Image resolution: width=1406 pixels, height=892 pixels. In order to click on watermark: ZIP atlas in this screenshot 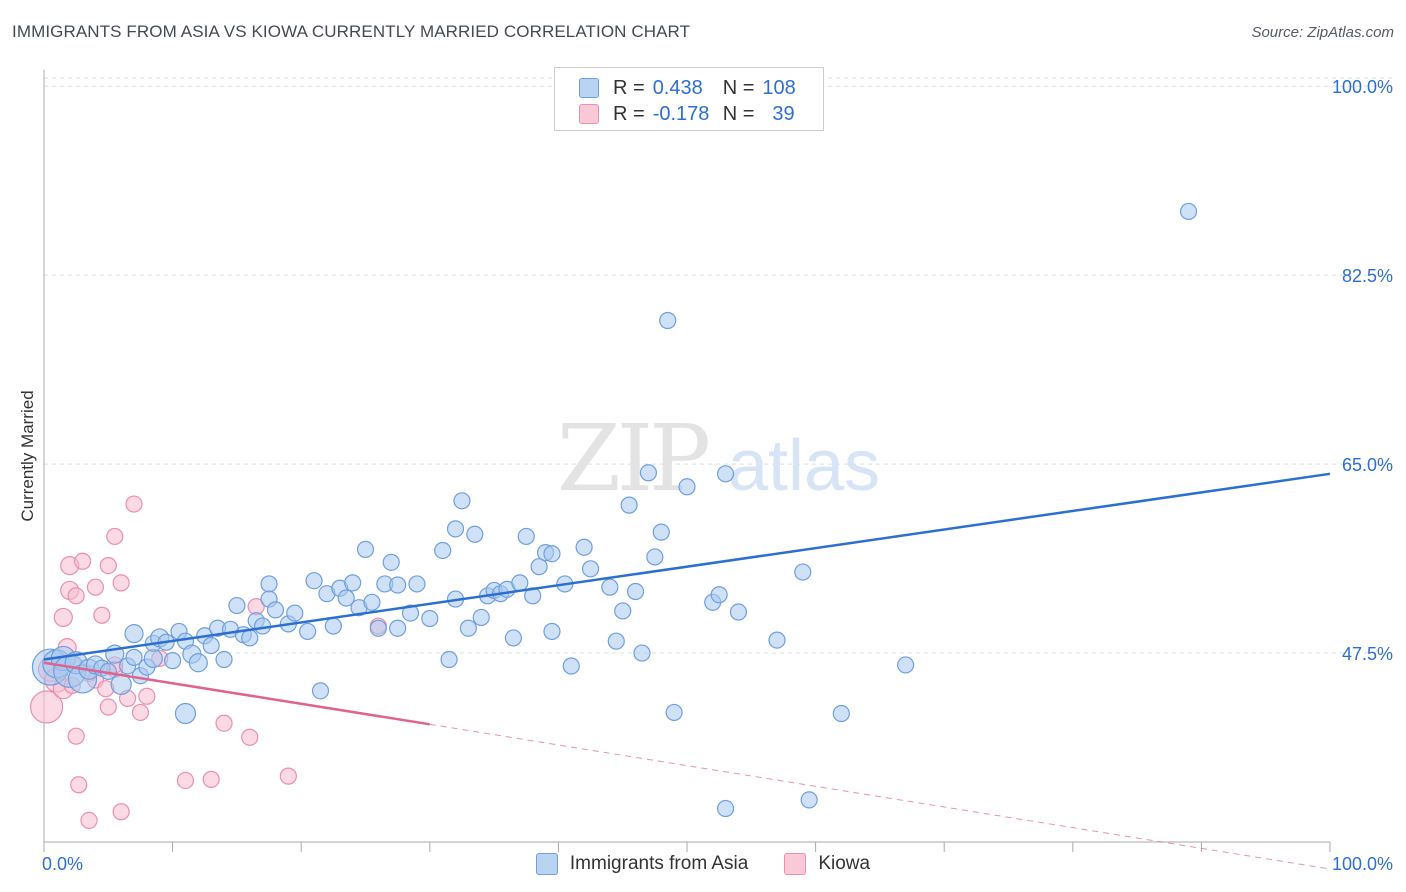, I will do `click(718, 458)`.